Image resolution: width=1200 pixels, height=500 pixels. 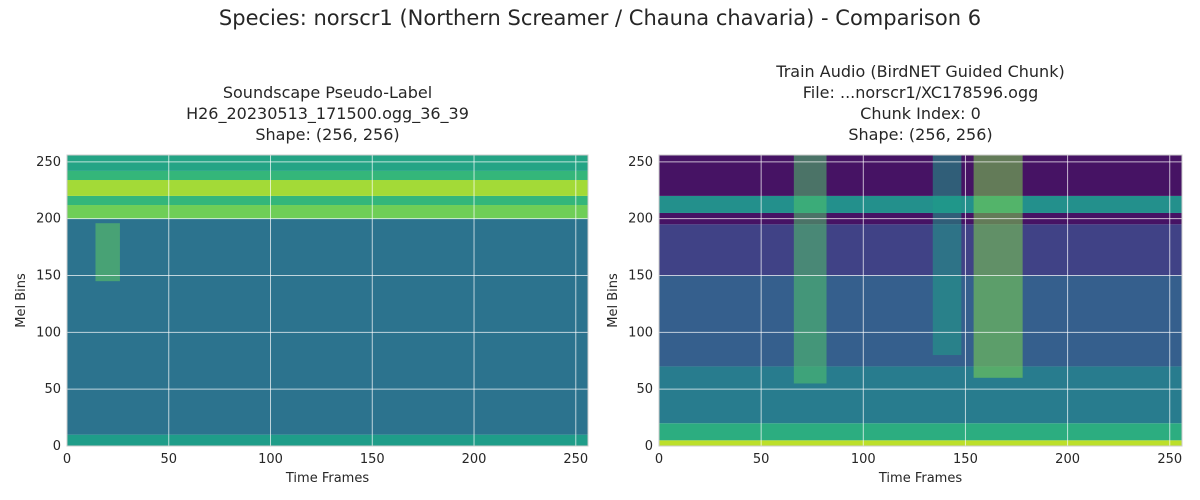 I want to click on panel-title-line: File: ...norscr1/XC178596.ogg, so click(x=921, y=92).